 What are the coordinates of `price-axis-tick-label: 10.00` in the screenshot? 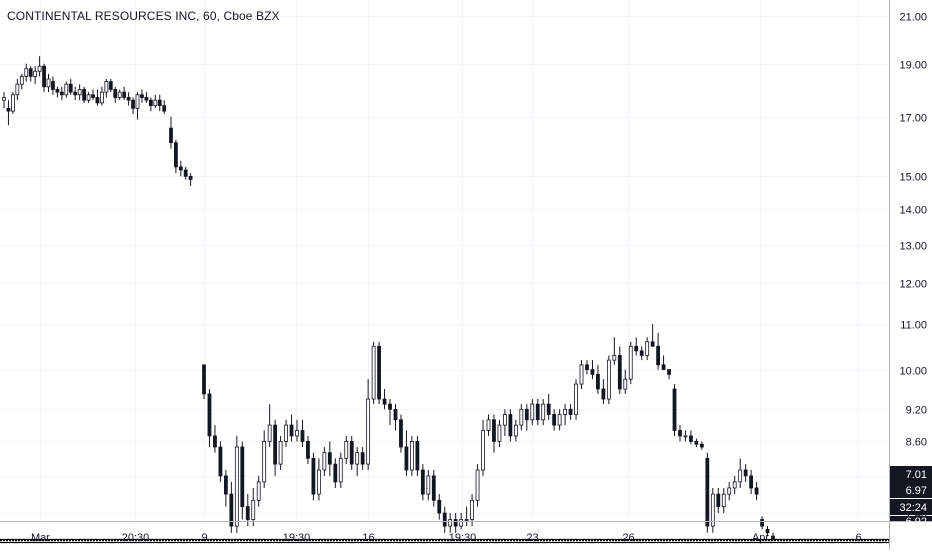 It's located at (913, 372).